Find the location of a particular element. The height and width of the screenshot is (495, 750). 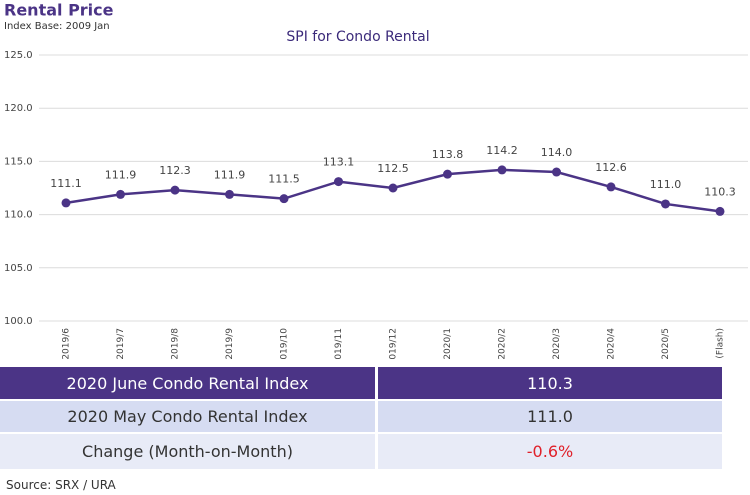

y-tick-label: 120.0 is located at coordinates (18, 108).